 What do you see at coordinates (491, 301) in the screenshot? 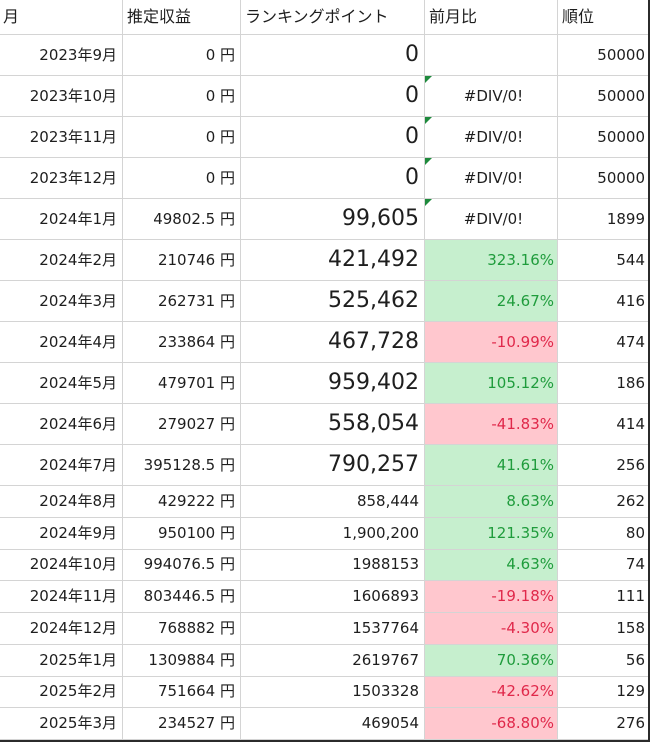
I see `mom-change-cell: 24.67%` at bounding box center [491, 301].